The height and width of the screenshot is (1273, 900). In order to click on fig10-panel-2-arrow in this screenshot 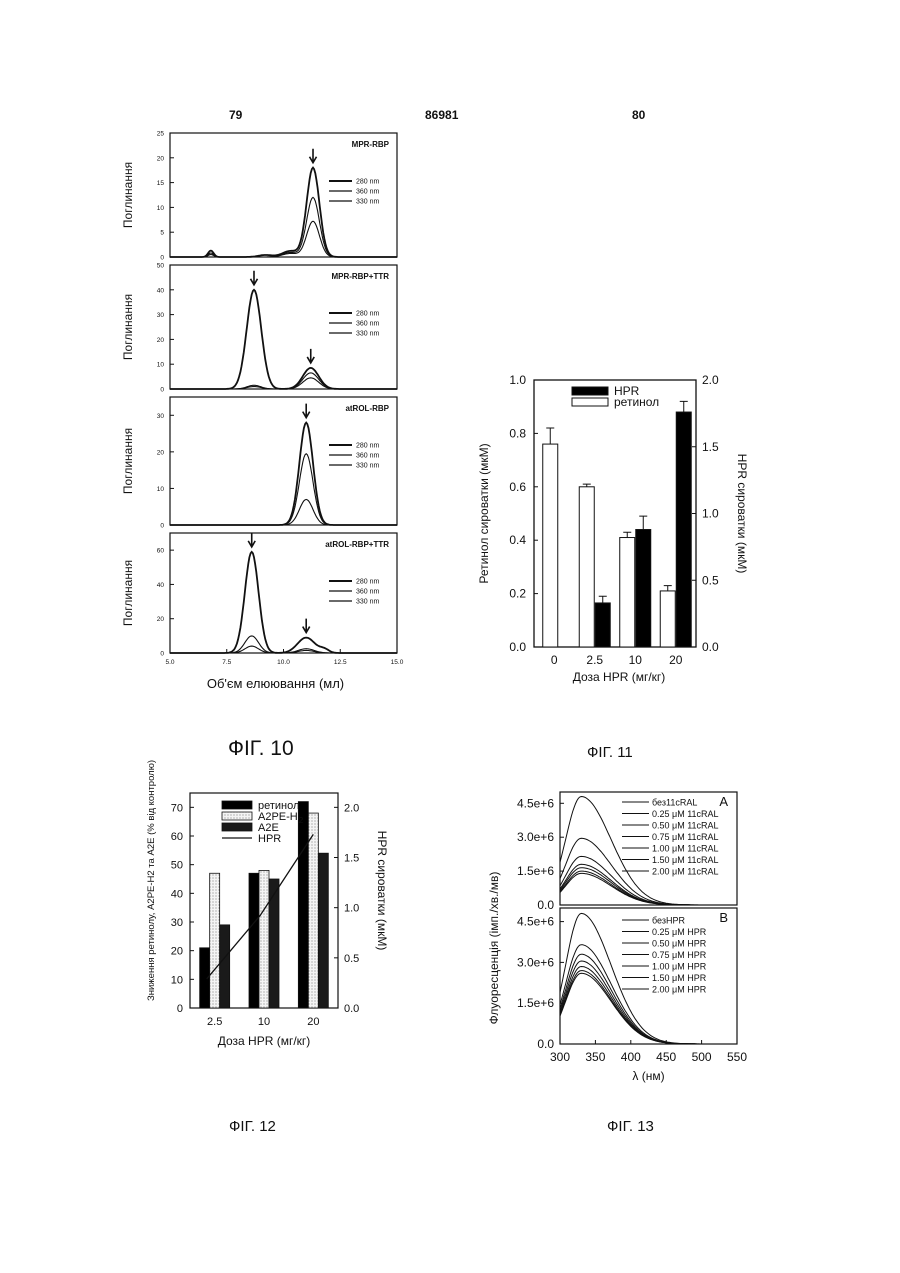, I will do `click(306, 411)`.